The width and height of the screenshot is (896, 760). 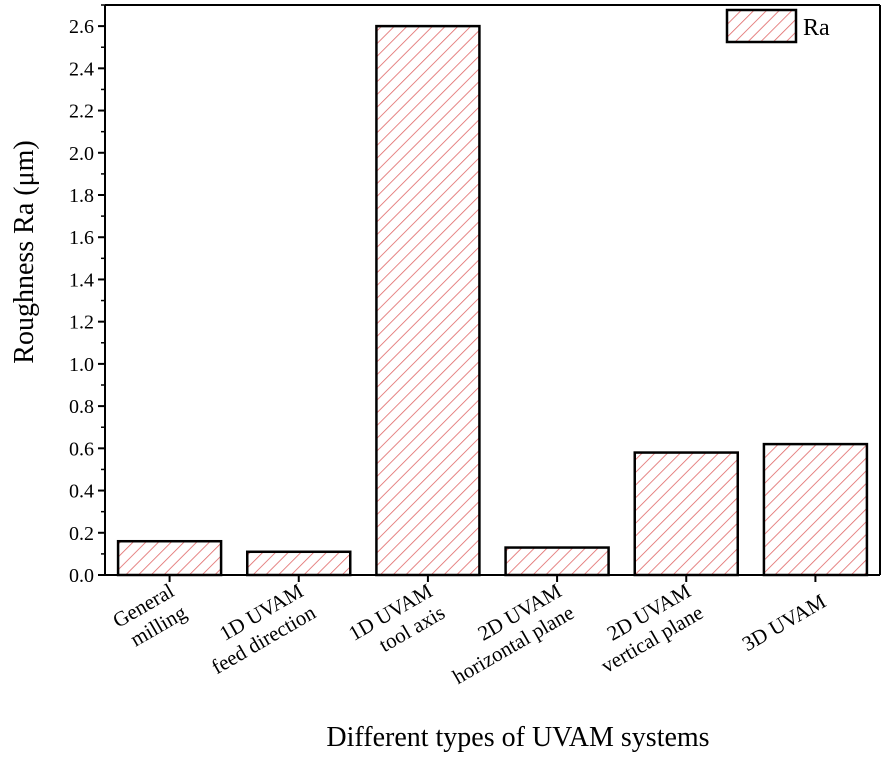 I want to click on y-tick-label: 0.0, so click(x=81, y=576).